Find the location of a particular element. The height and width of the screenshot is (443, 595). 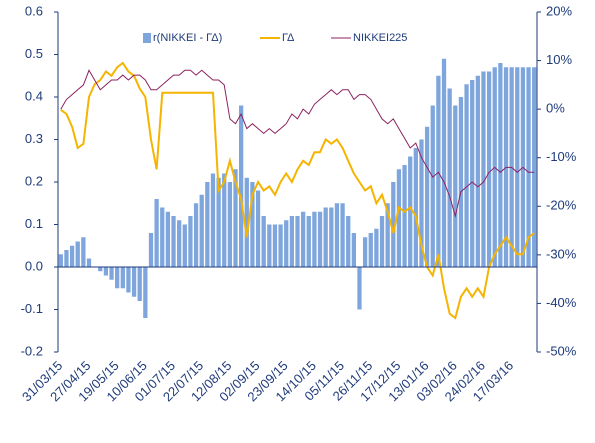

y-tick-label: -0.1 is located at coordinates (32, 308).